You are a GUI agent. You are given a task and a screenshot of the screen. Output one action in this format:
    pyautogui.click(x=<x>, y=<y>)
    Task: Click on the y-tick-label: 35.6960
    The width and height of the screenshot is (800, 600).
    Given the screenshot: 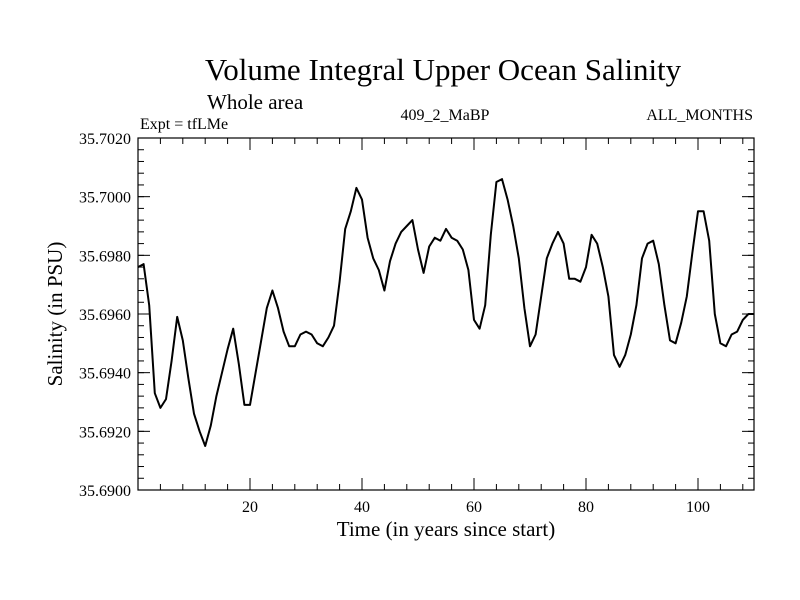 What is the action you would take?
    pyautogui.click(x=105, y=315)
    